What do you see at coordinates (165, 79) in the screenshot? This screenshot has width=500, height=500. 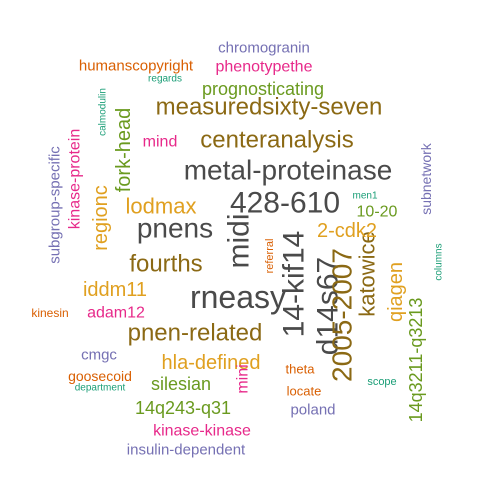 I see `word-regards: regards` at bounding box center [165, 79].